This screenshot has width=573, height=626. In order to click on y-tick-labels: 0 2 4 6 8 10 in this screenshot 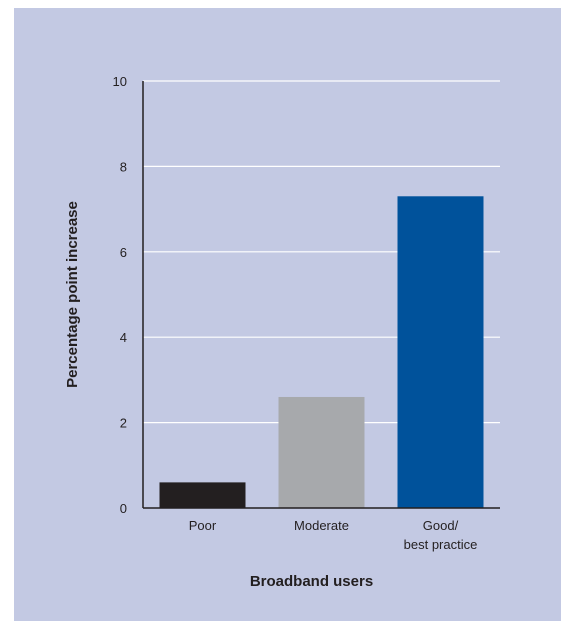, I will do `click(120, 295)`.